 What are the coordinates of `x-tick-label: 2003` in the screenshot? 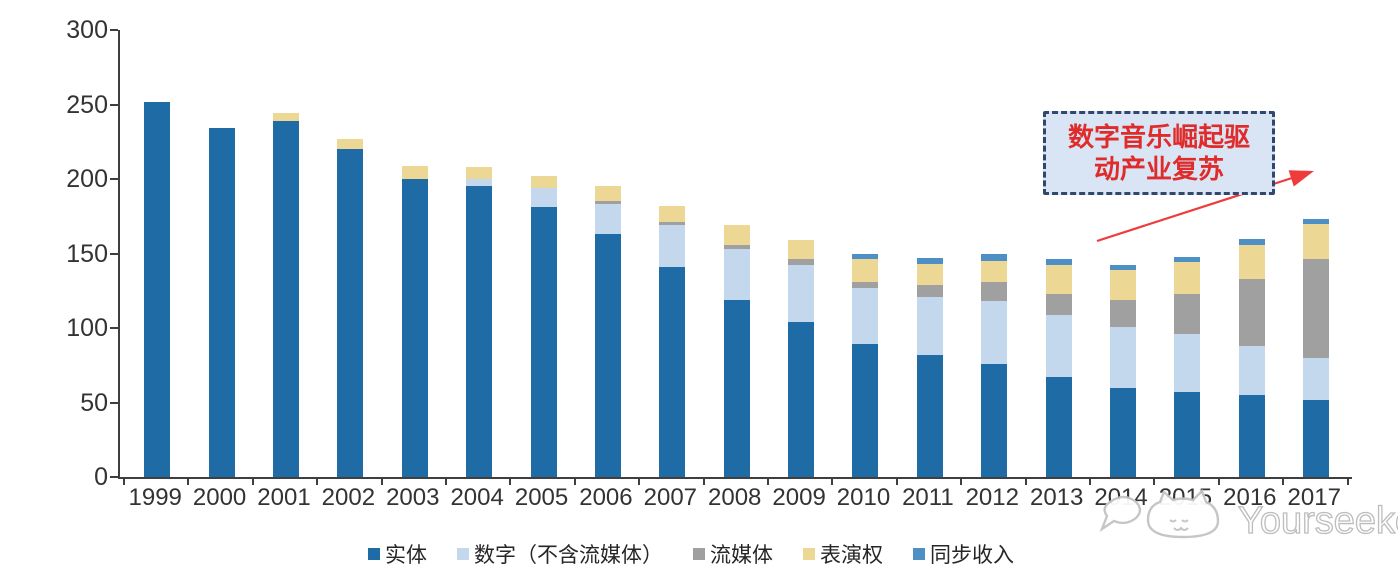 It's located at (413, 497).